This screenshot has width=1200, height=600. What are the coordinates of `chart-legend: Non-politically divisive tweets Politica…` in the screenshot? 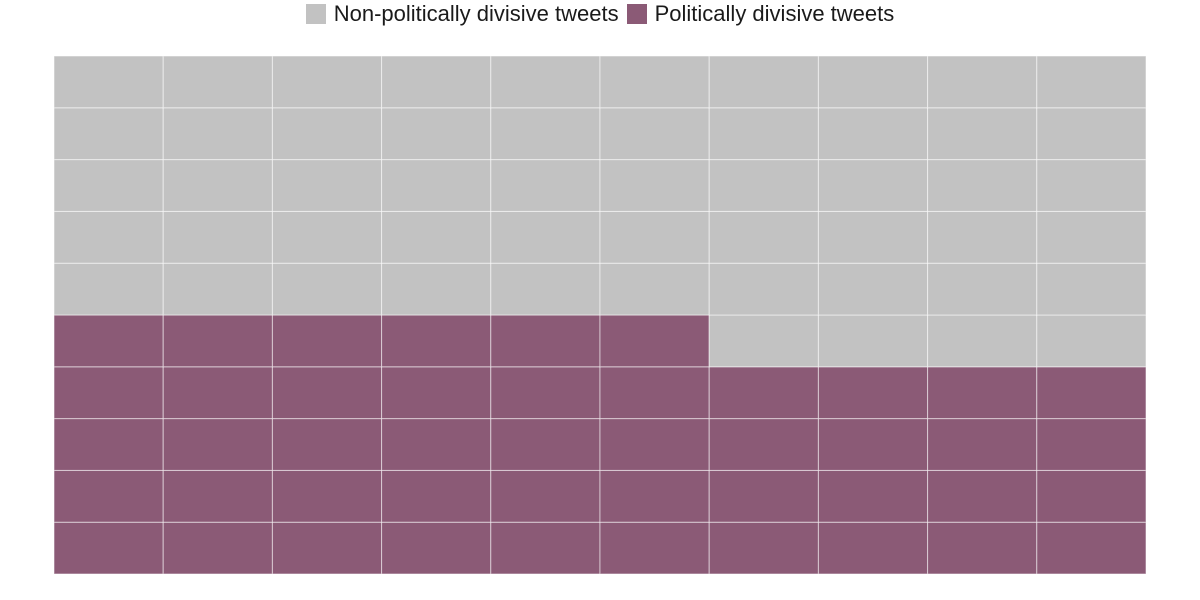 It's located at (600, 14).